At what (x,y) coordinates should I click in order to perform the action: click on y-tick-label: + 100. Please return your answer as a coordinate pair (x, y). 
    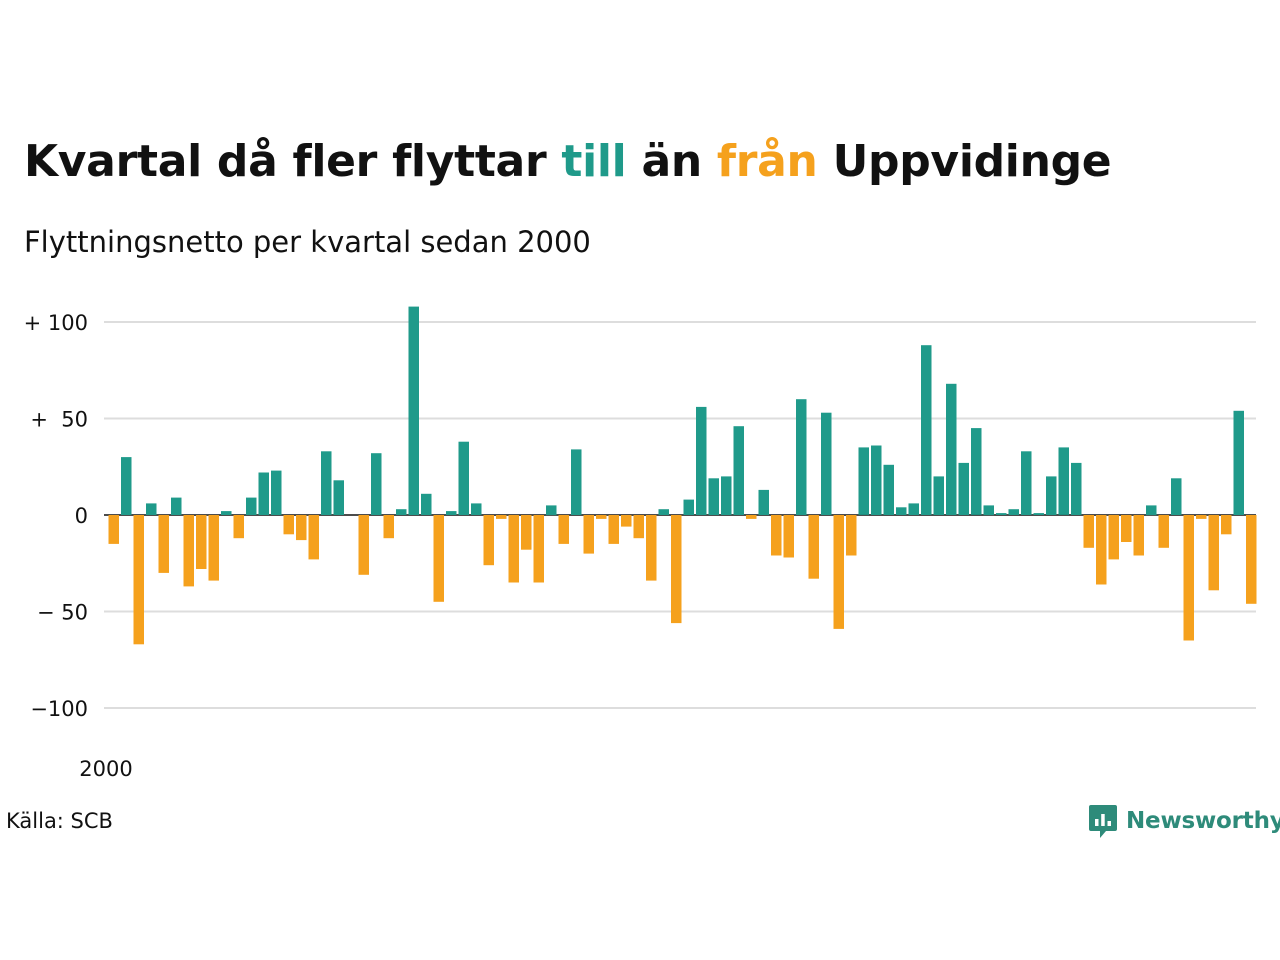
    Looking at the image, I should click on (56, 323).